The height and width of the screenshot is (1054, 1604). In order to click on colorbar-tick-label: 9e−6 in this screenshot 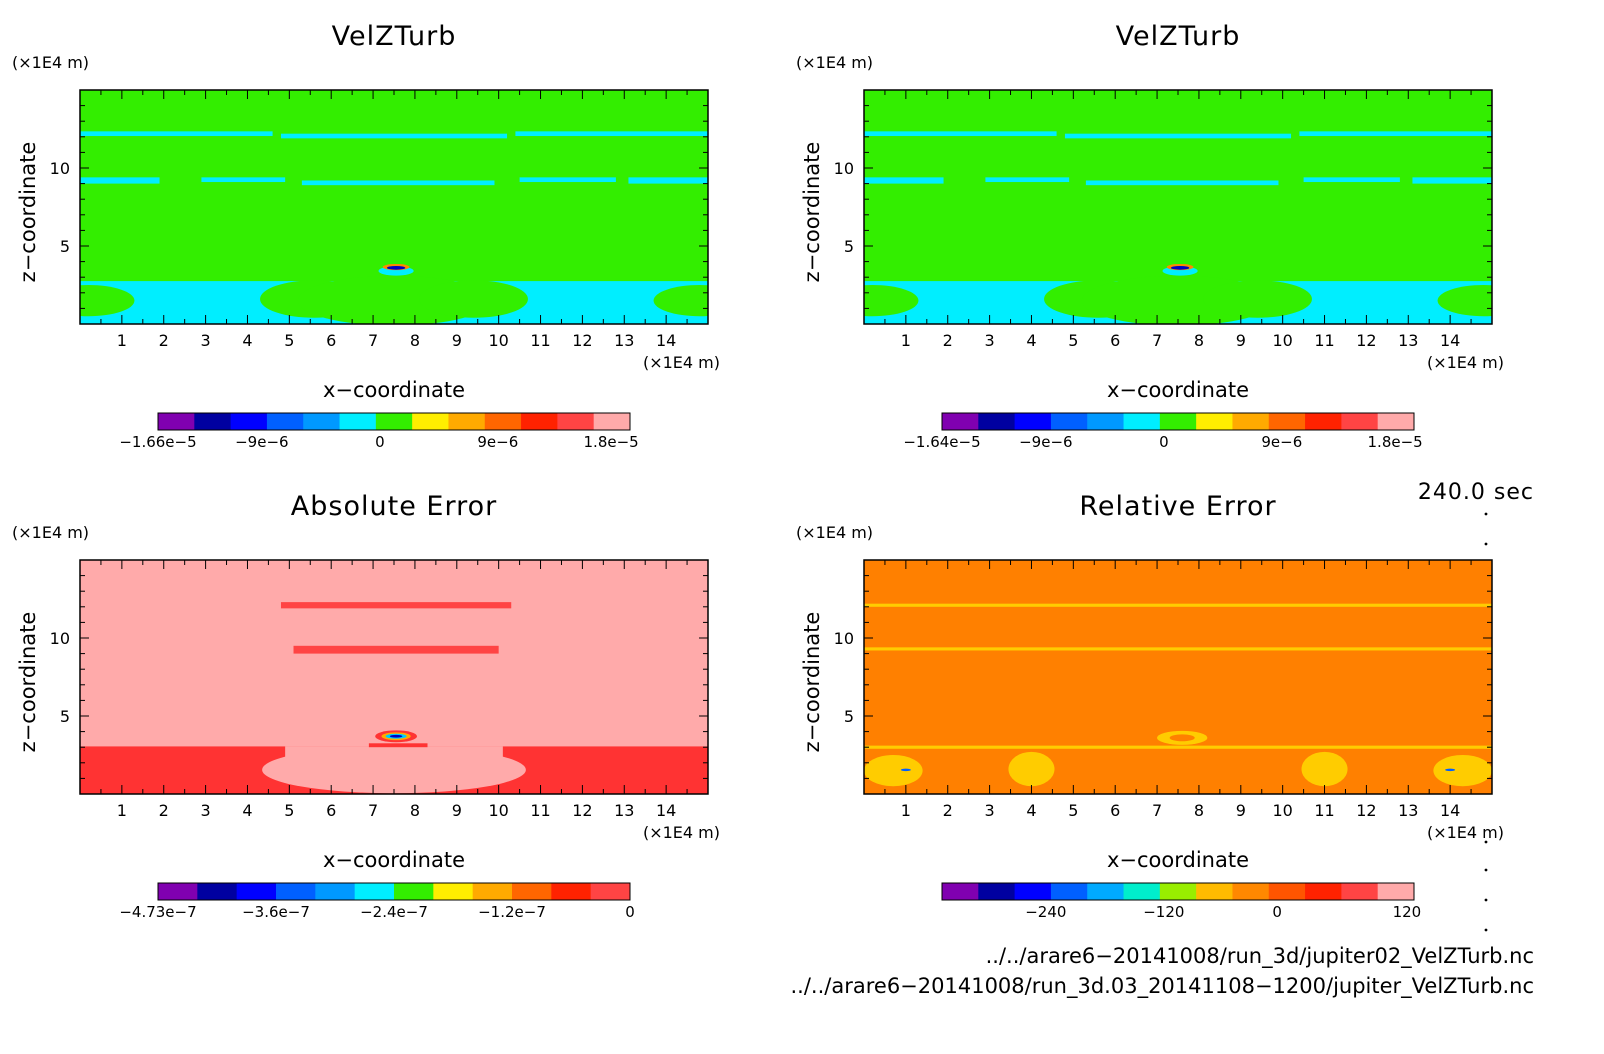, I will do `click(497, 442)`.